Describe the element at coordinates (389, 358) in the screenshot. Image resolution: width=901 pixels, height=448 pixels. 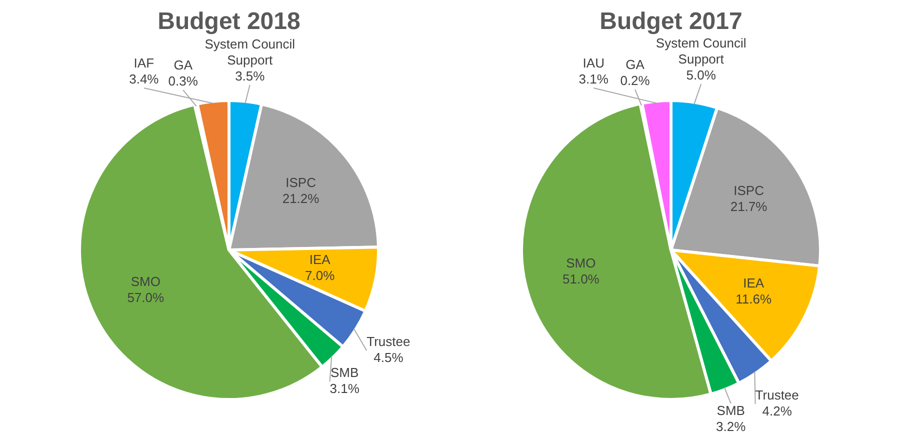
I see `data-label: 4.5%` at that location.